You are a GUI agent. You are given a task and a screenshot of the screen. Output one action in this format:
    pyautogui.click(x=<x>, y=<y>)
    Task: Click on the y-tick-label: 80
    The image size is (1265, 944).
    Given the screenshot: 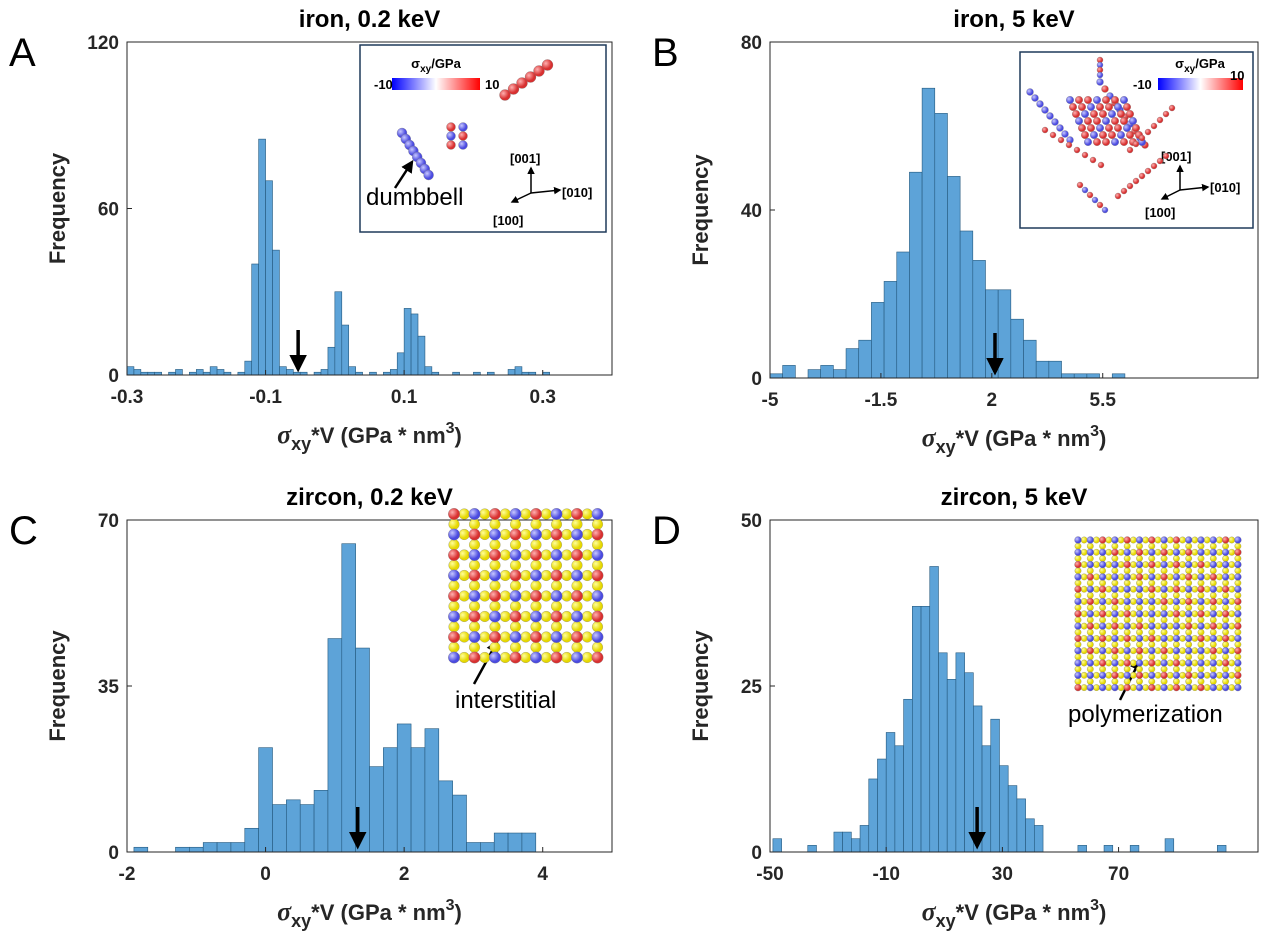 What is the action you would take?
    pyautogui.click(x=751, y=43)
    